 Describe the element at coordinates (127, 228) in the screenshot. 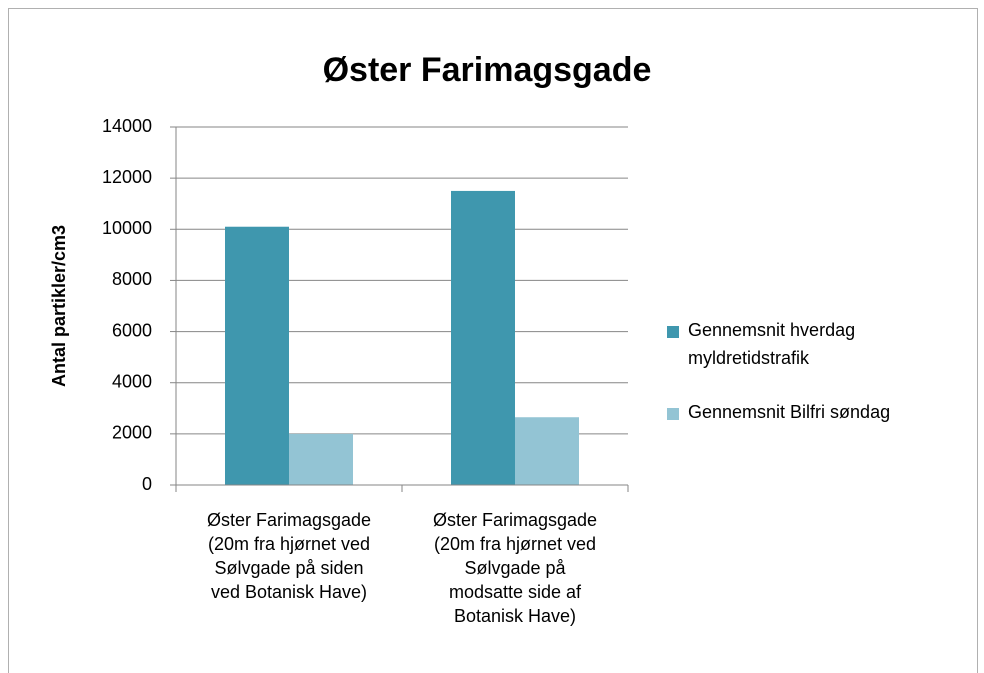

I see `y-tick-label: 10000` at that location.